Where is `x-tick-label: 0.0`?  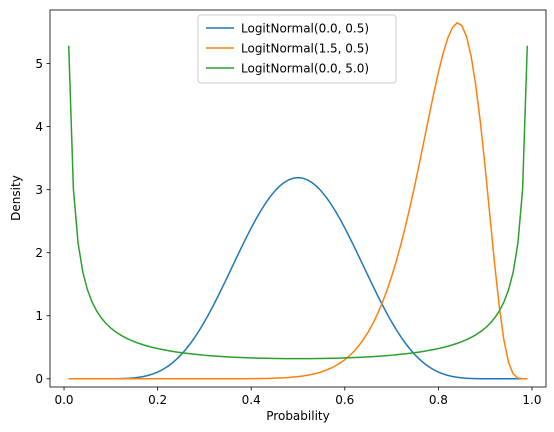 x-tick-label: 0.0 is located at coordinates (63, 400).